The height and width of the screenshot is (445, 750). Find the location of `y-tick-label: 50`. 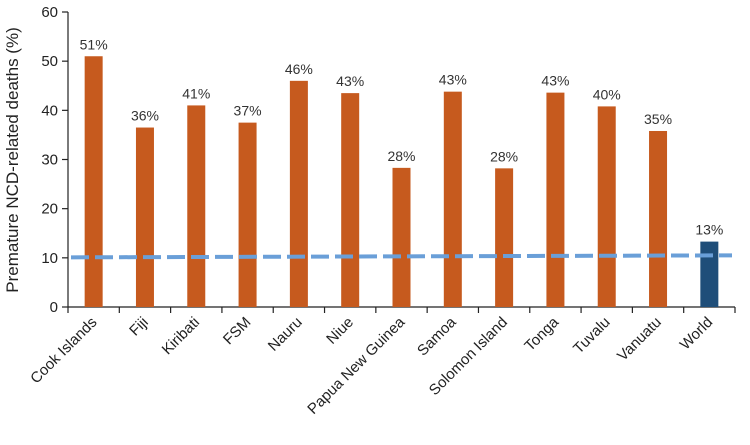

y-tick-label: 50 is located at coordinates (49, 61).